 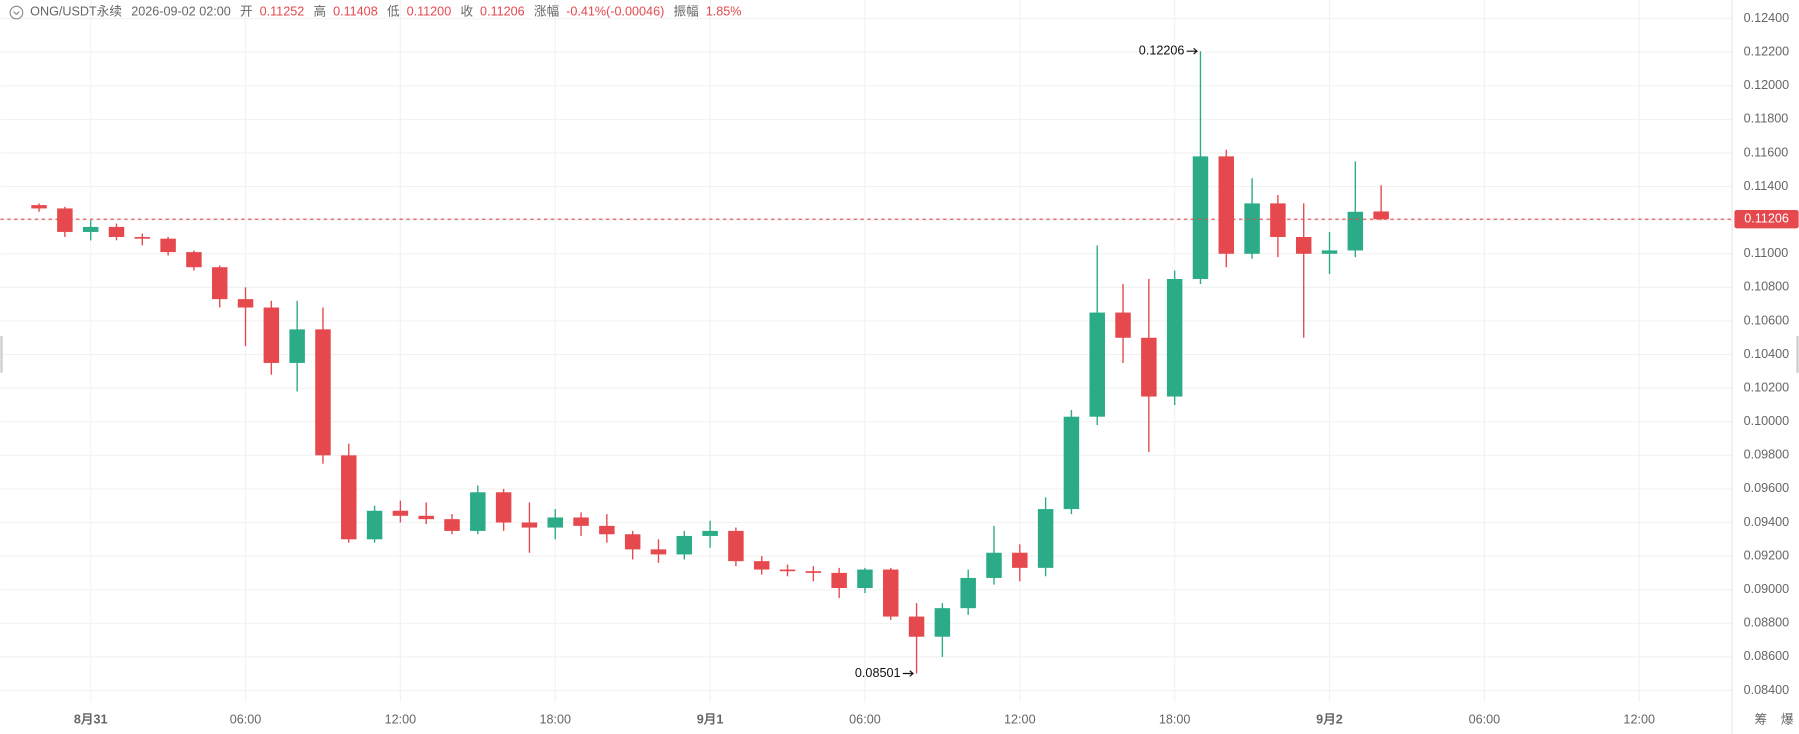 What do you see at coordinates (1767, 52) in the screenshot?
I see `y-tick-label: 0.12200` at bounding box center [1767, 52].